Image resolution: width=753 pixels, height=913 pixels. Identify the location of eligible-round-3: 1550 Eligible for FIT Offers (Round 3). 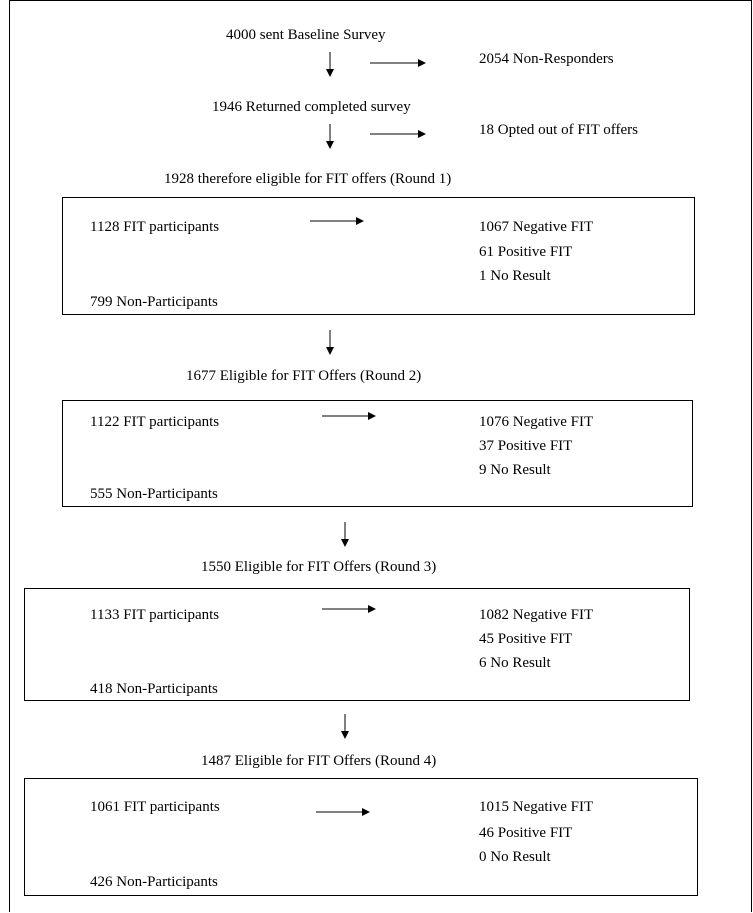
(319, 567).